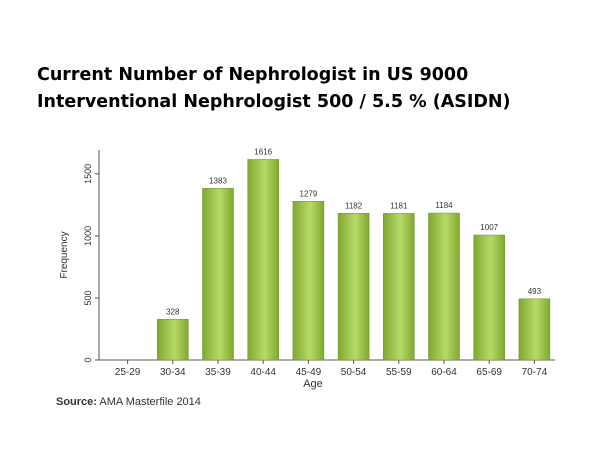  What do you see at coordinates (173, 372) in the screenshot?
I see `x-tick-label: 30-34` at bounding box center [173, 372].